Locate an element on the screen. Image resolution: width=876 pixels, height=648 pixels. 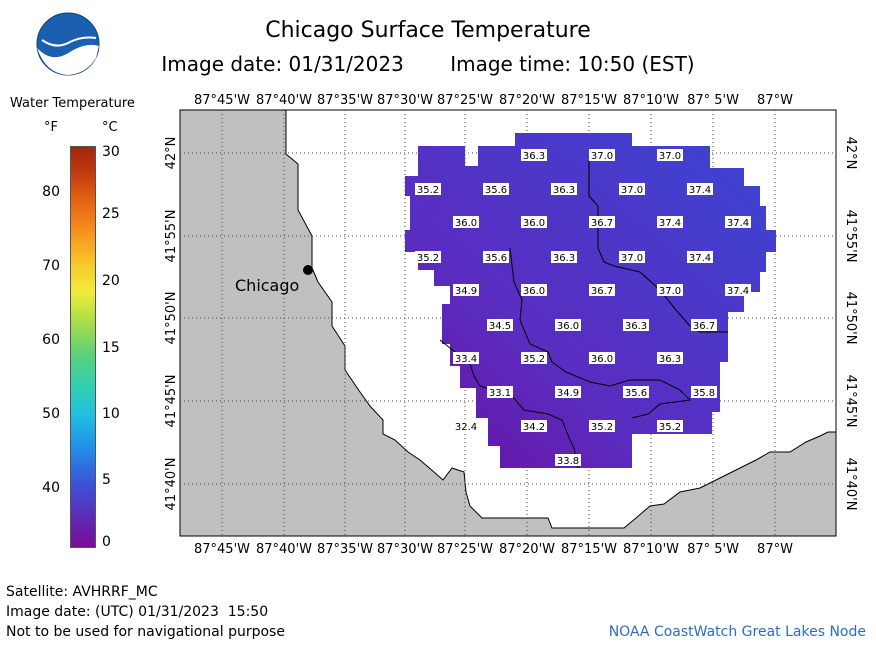
temperature-value: 32.4 is located at coordinates (466, 427).